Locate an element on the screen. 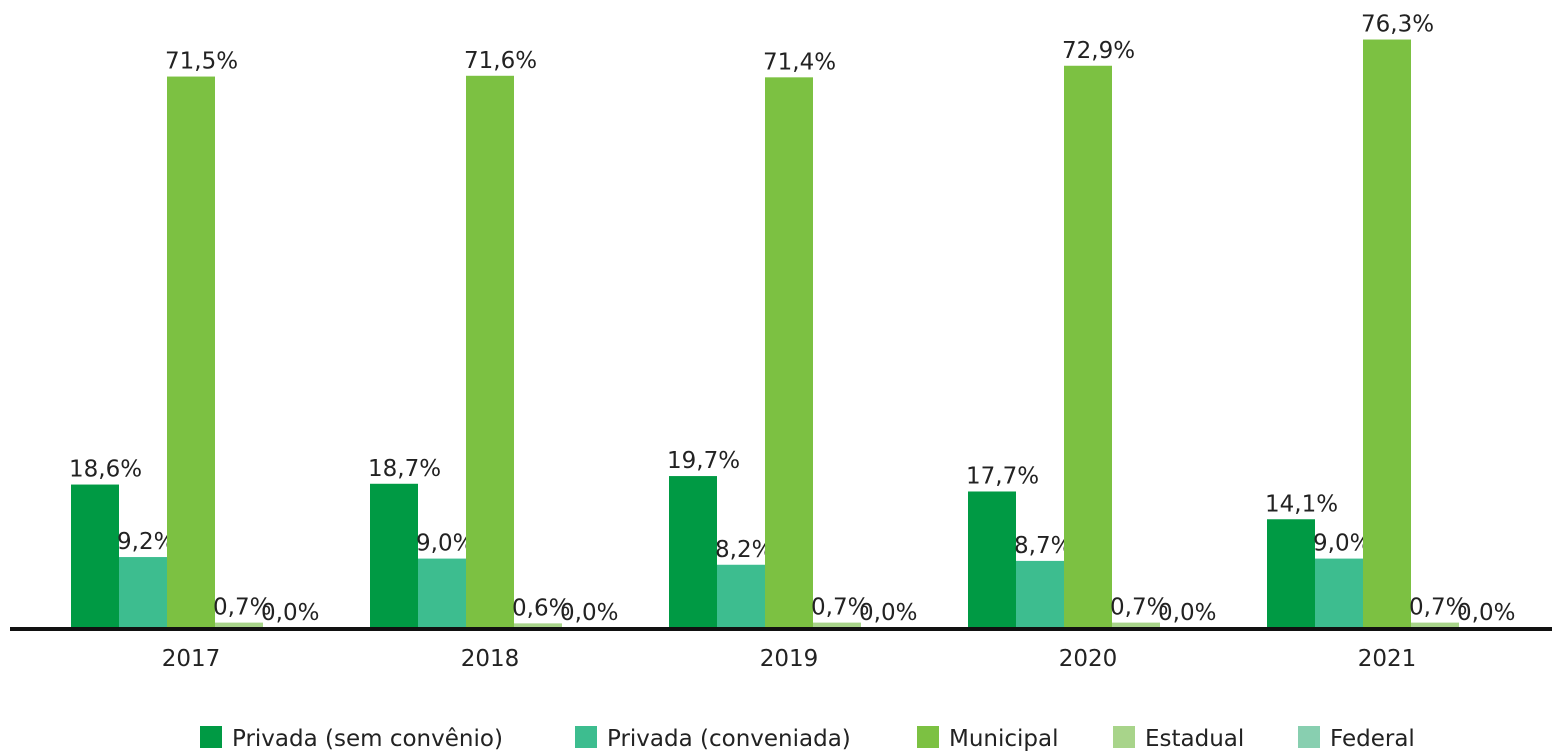 This screenshot has height=753, width=1552. value-label: 9,2% is located at coordinates (146, 542).